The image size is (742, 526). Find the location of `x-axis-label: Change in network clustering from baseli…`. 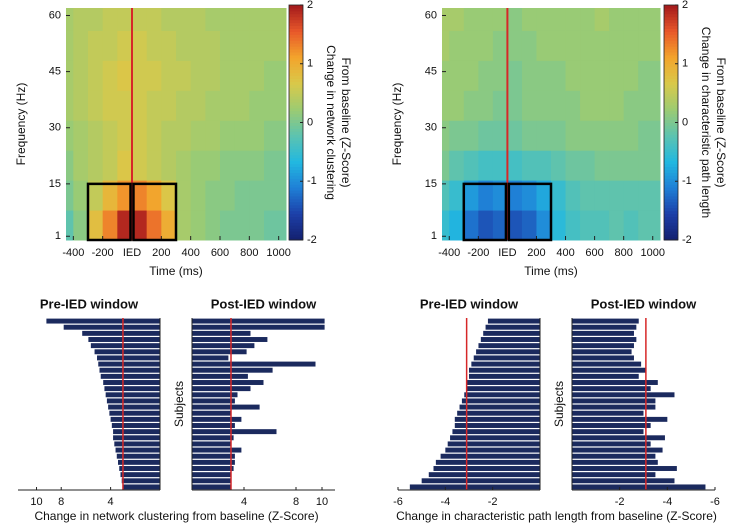

x-axis-label: Change in network clustering from baseli… is located at coordinates (176, 516).